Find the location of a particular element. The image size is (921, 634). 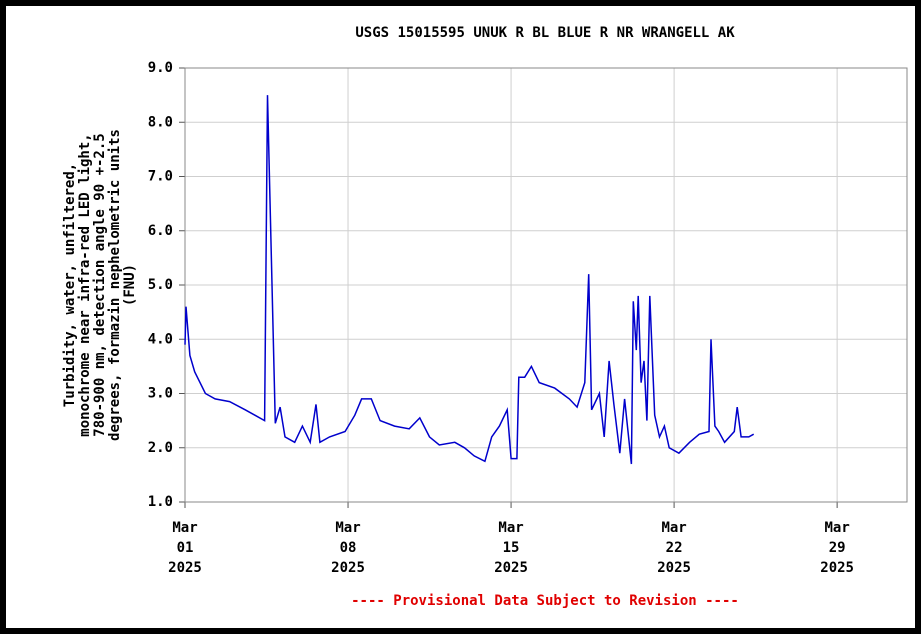

y-tick-label: 2.0 is located at coordinates (160, 448).